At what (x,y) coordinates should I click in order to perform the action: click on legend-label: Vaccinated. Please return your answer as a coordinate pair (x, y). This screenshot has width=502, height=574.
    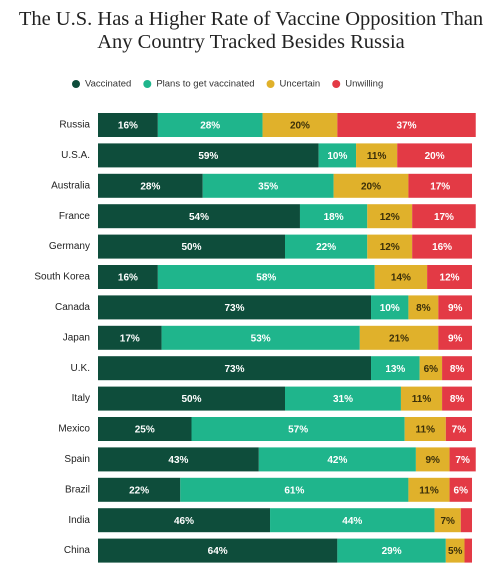
    Looking at the image, I should click on (108, 84).